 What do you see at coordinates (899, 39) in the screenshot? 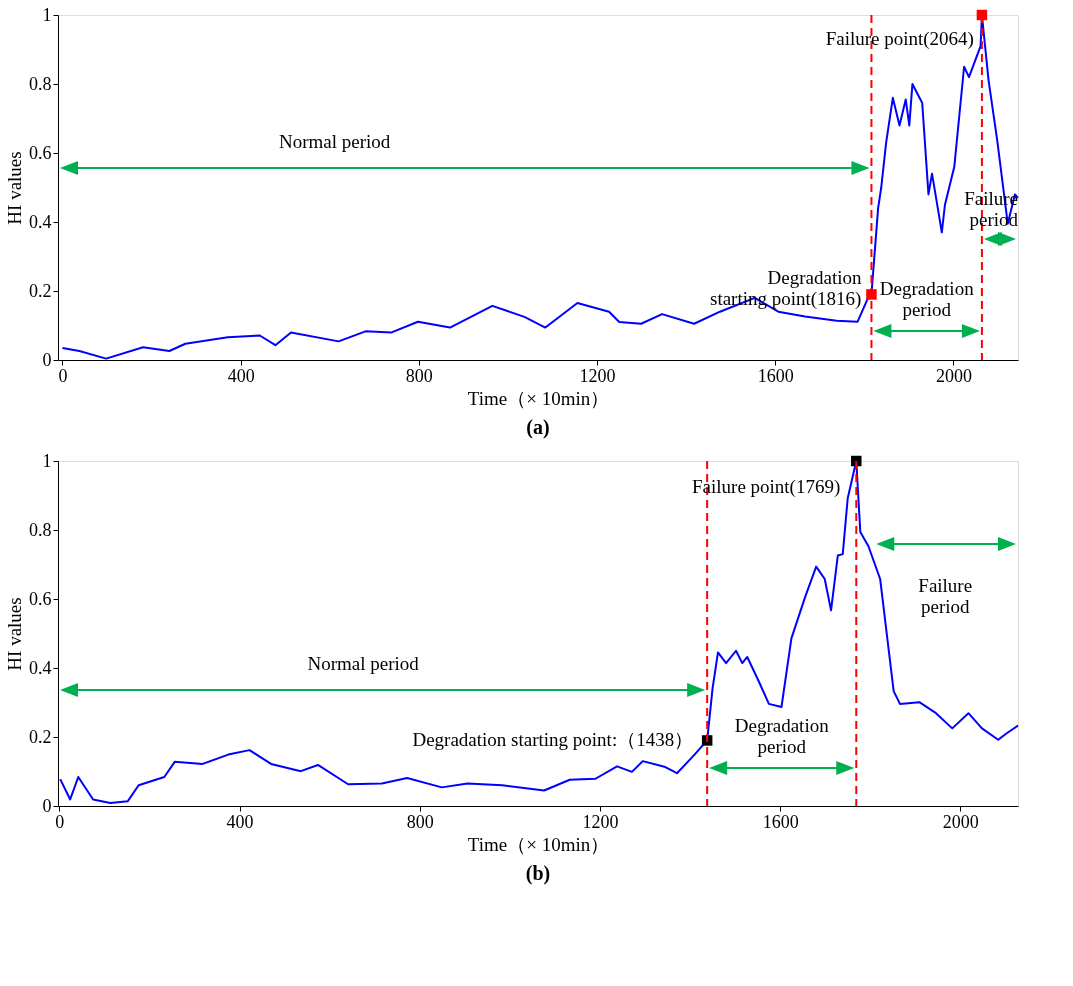
I see `annotation: Failure point(2064)` at bounding box center [899, 39].